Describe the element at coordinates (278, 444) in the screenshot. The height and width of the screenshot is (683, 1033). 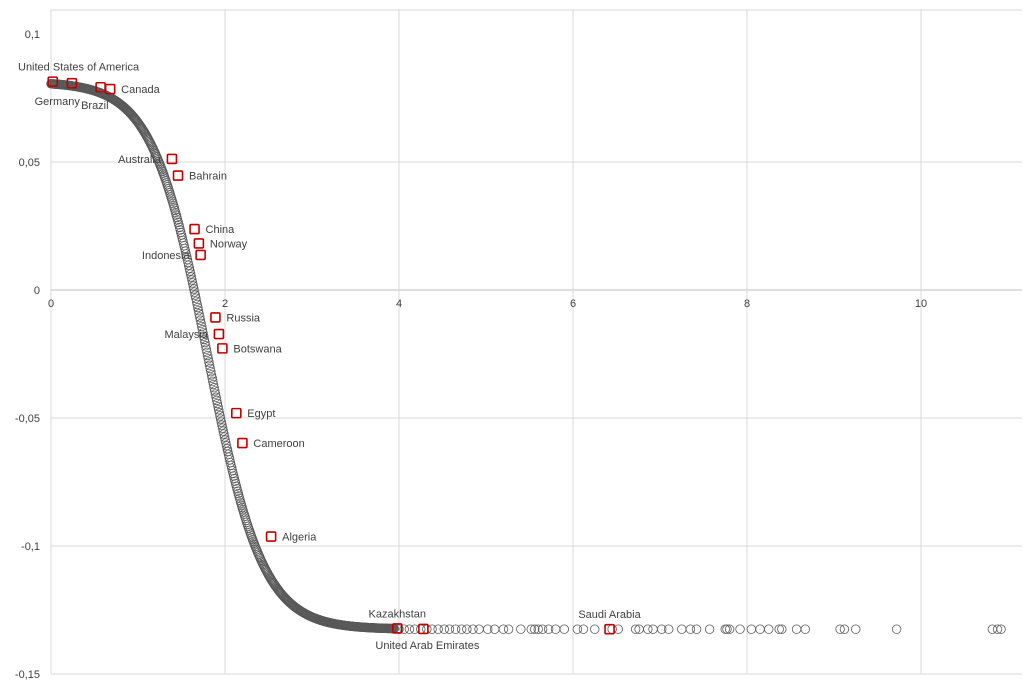
I see `country-label: Cameroon` at that location.